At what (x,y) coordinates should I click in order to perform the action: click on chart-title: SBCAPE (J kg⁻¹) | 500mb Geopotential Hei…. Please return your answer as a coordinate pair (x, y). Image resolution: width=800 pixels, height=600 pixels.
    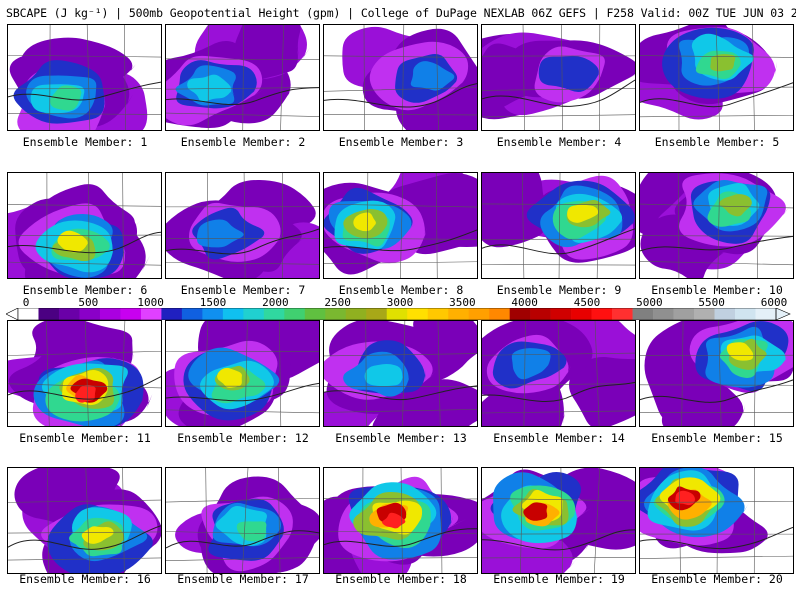
    Looking at the image, I should click on (401, 13).